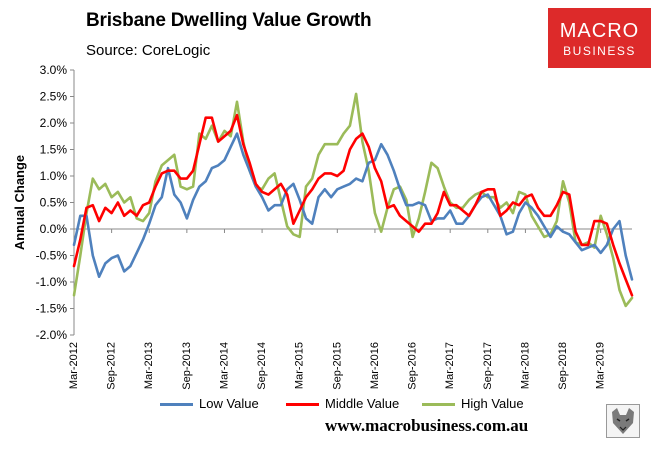  Describe the element at coordinates (74, 365) in the screenshot. I see `x-tick-label: Mar-2012` at that location.